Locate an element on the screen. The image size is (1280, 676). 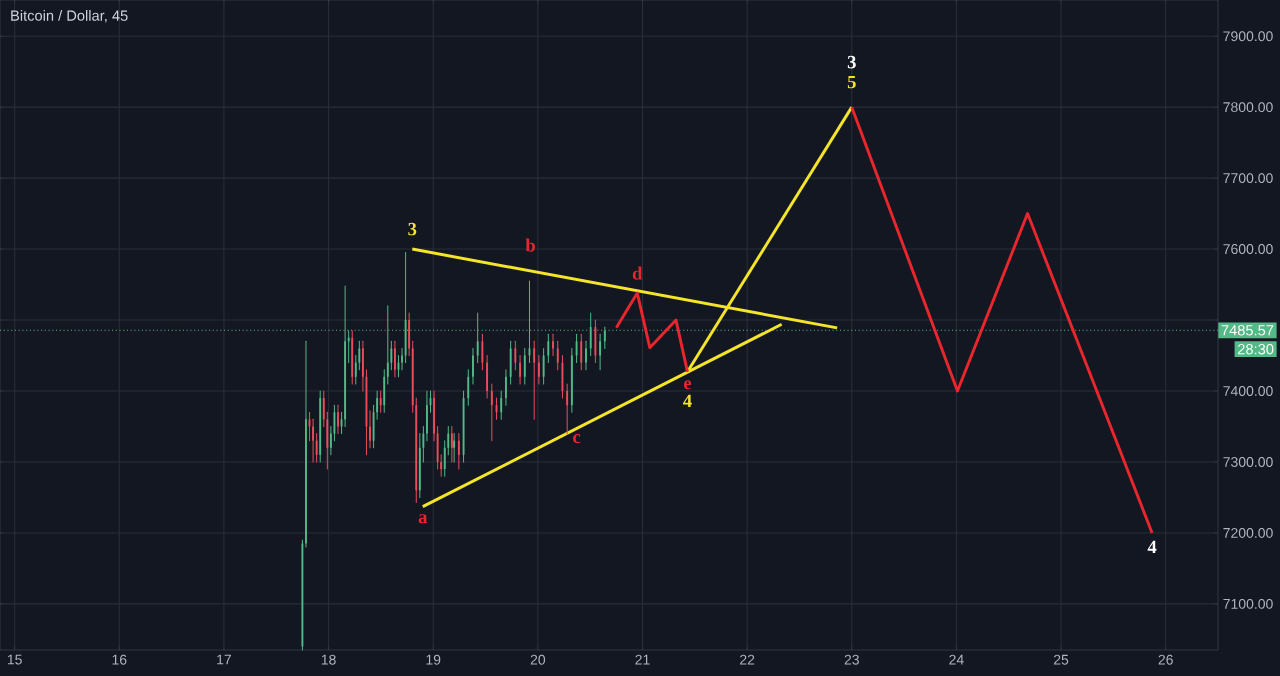
text: 28:30 is located at coordinates (1255, 349).